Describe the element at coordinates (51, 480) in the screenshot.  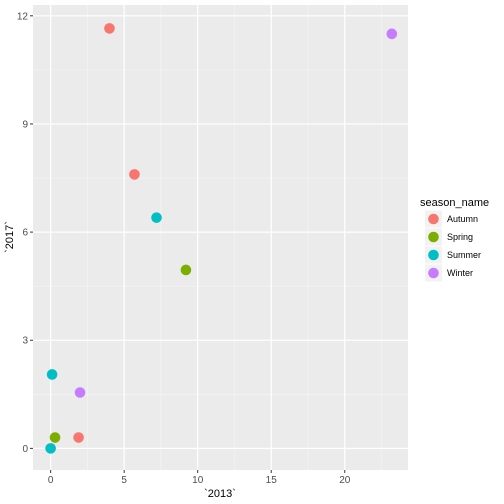
I see `x-tick-label: 0` at that location.